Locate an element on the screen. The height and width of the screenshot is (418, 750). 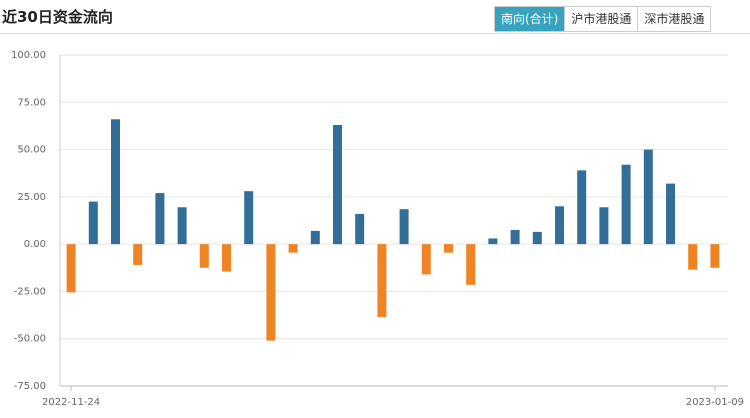
tab: 沪市港股通 is located at coordinates (600, 19).